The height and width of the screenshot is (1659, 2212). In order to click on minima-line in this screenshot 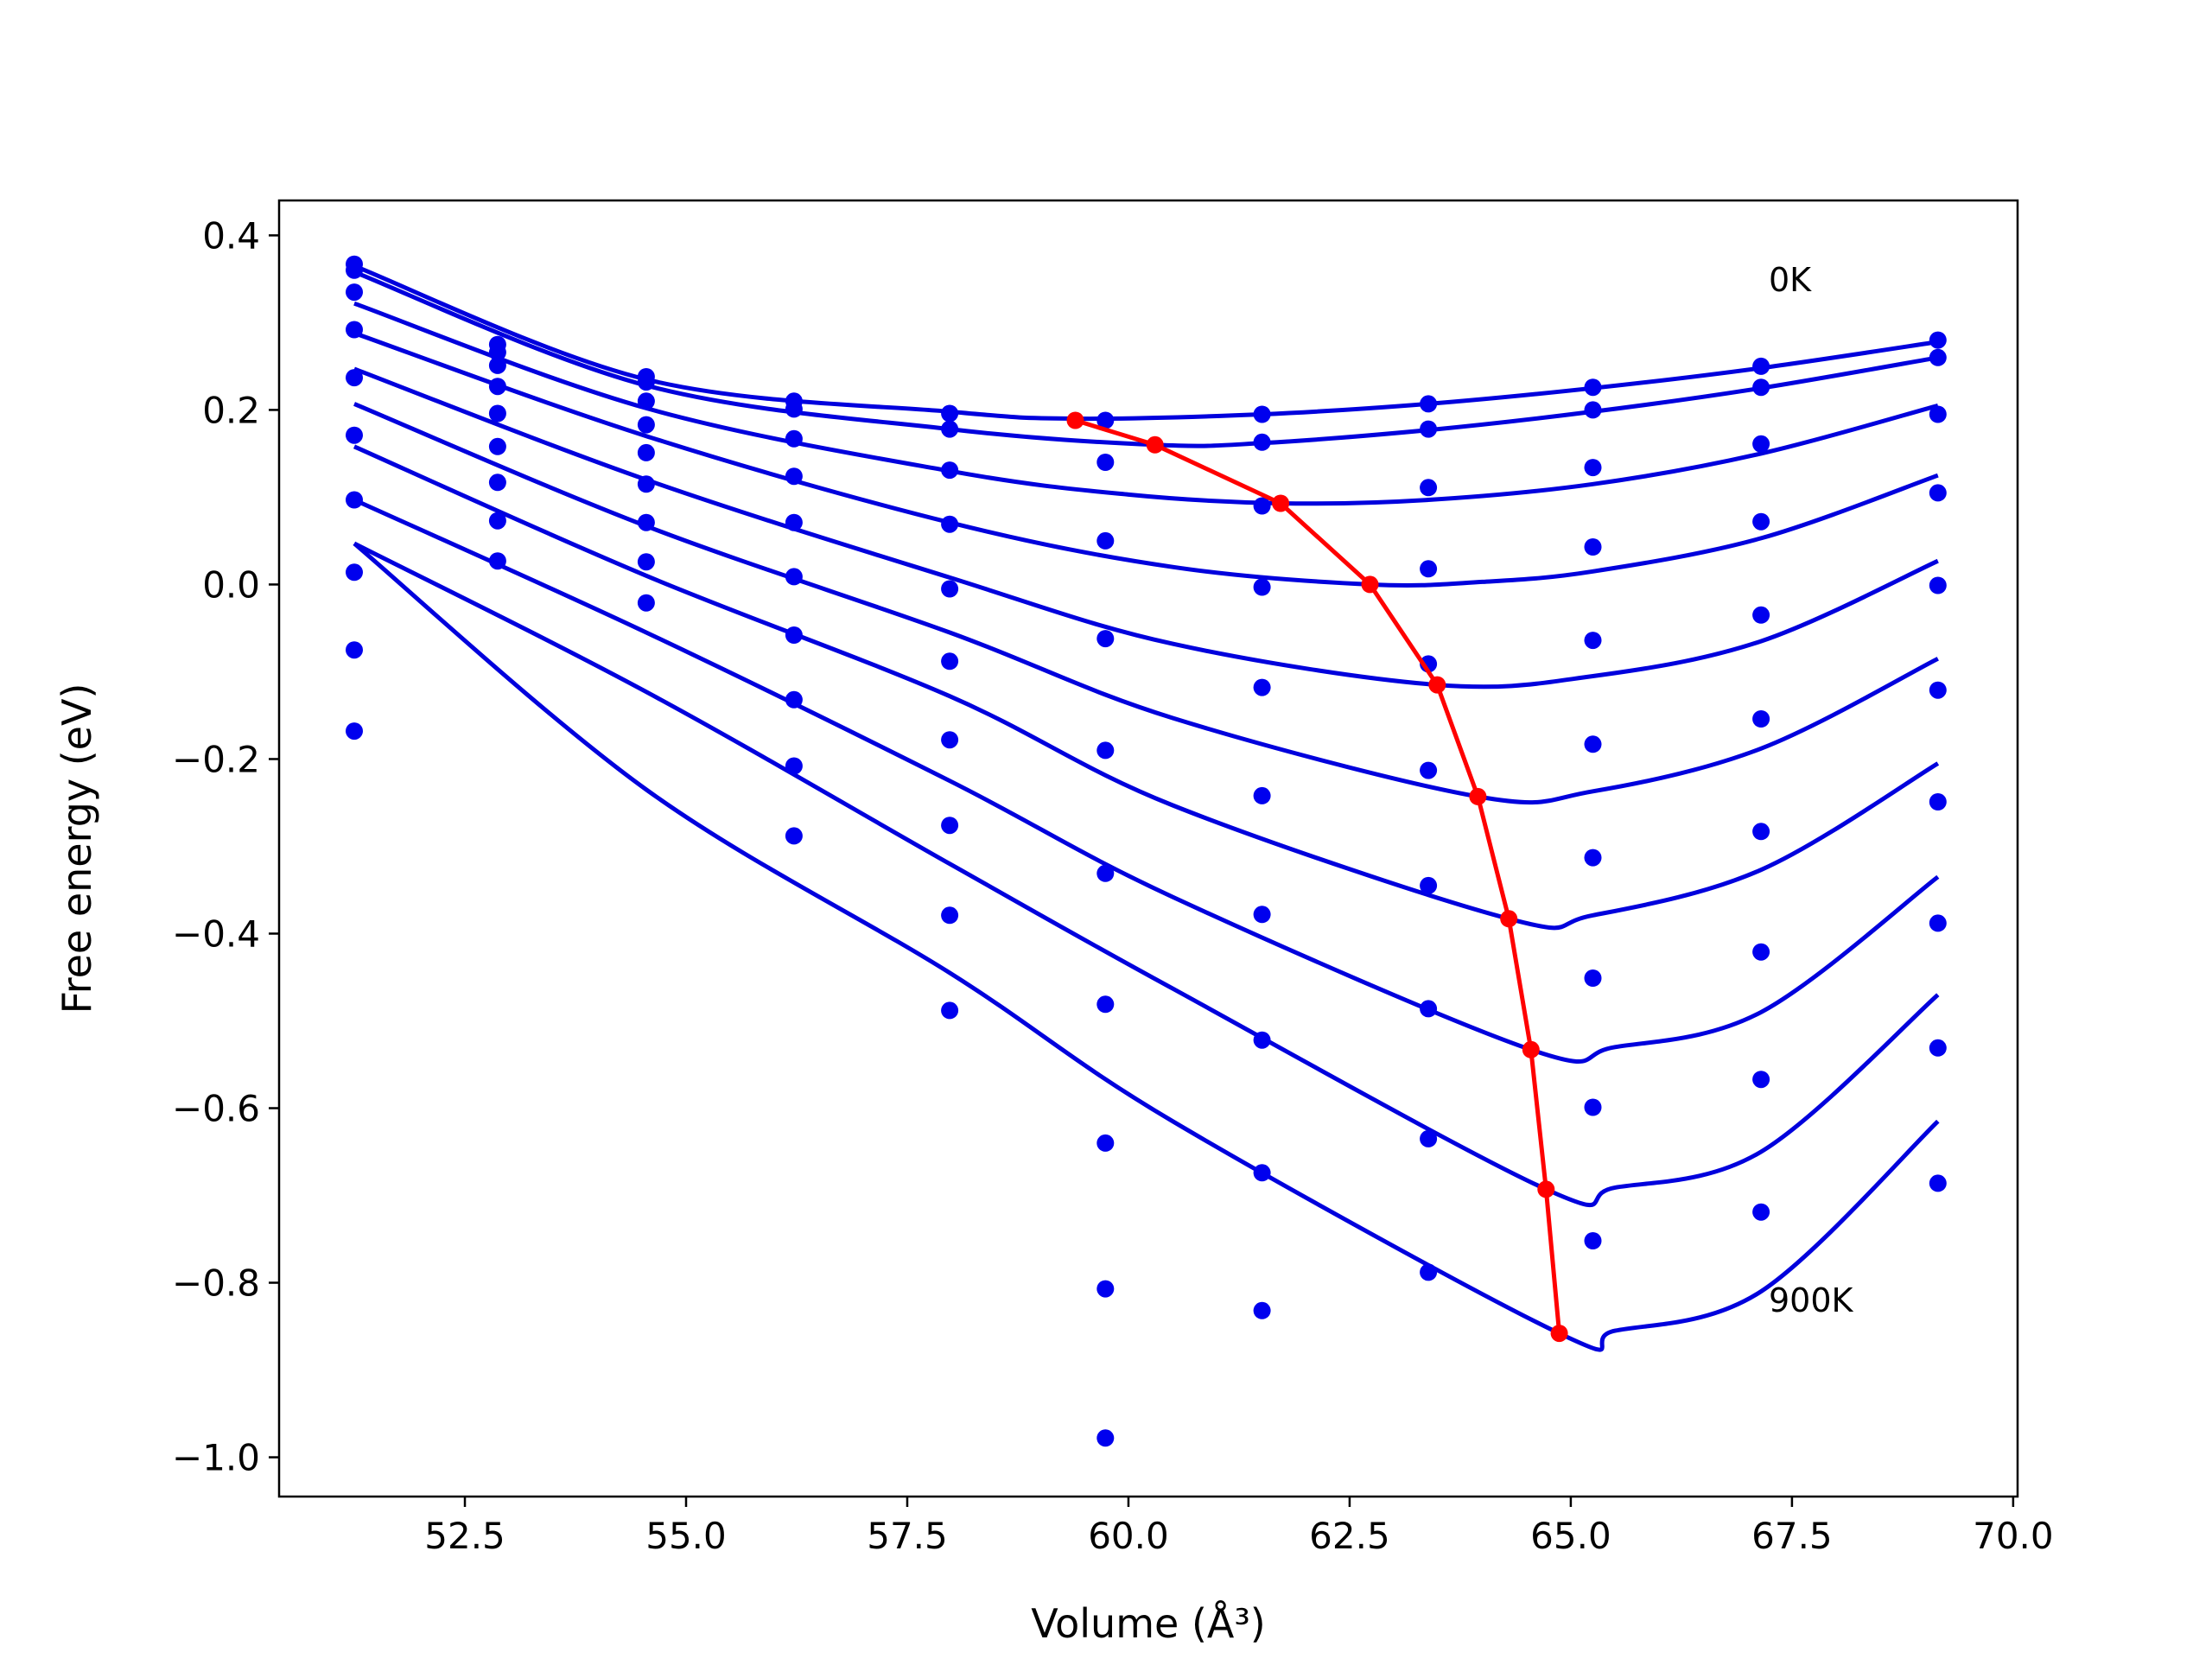, I will do `click(1318, 876)`.